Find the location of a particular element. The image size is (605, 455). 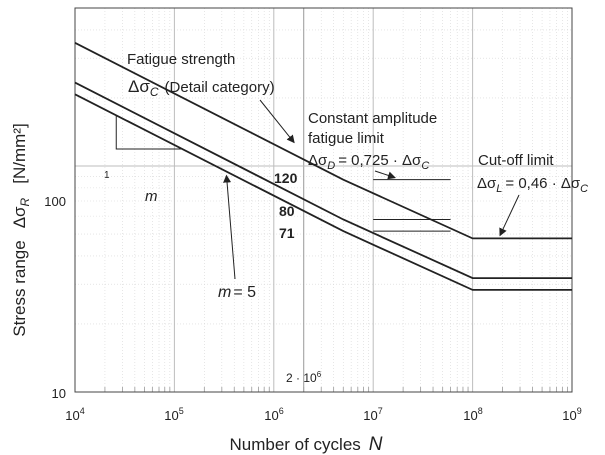

cafl-arrow is located at coordinates (385, 175).